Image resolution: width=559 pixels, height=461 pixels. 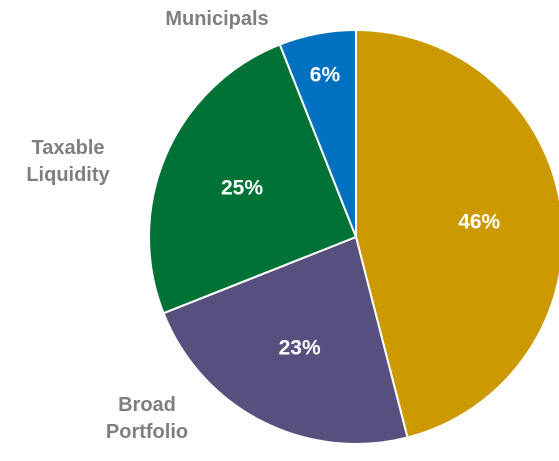 What do you see at coordinates (147, 405) in the screenshot?
I see `slice-category-label-line: Broad` at bounding box center [147, 405].